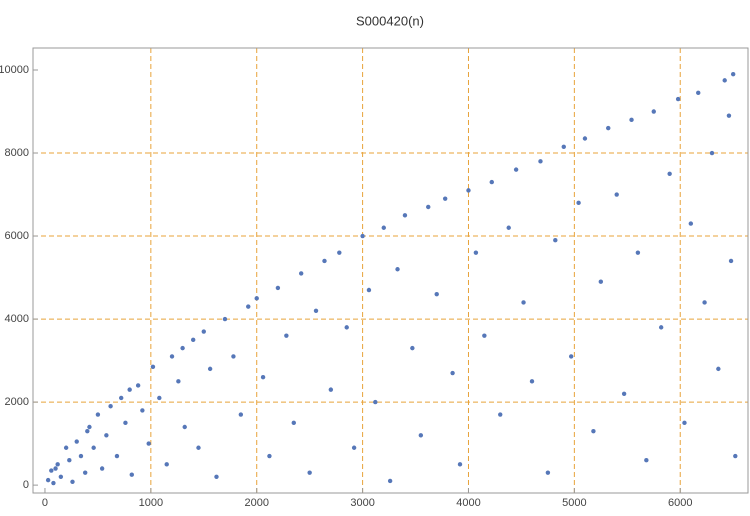 The image size is (750, 516). What do you see at coordinates (680, 503) in the screenshot?
I see `x-tick-label: 6000` at bounding box center [680, 503].